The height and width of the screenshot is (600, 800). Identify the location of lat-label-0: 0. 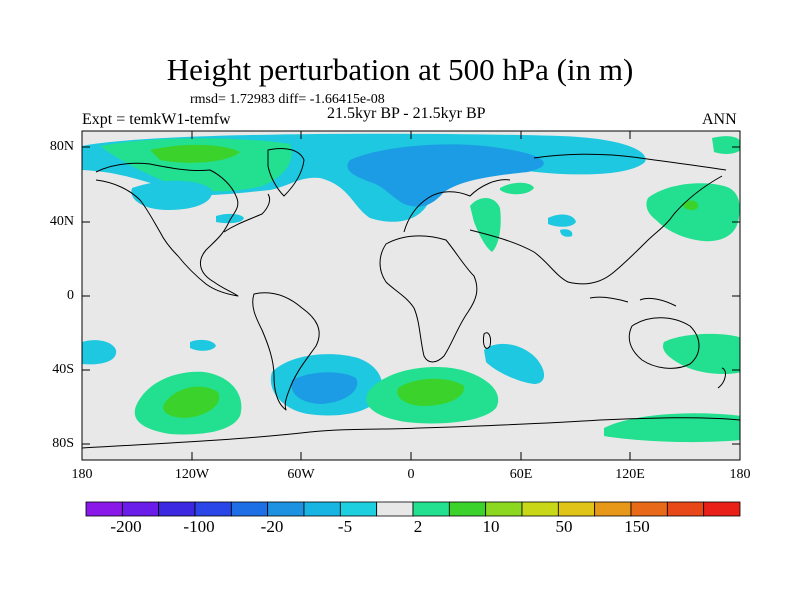
(70, 295).